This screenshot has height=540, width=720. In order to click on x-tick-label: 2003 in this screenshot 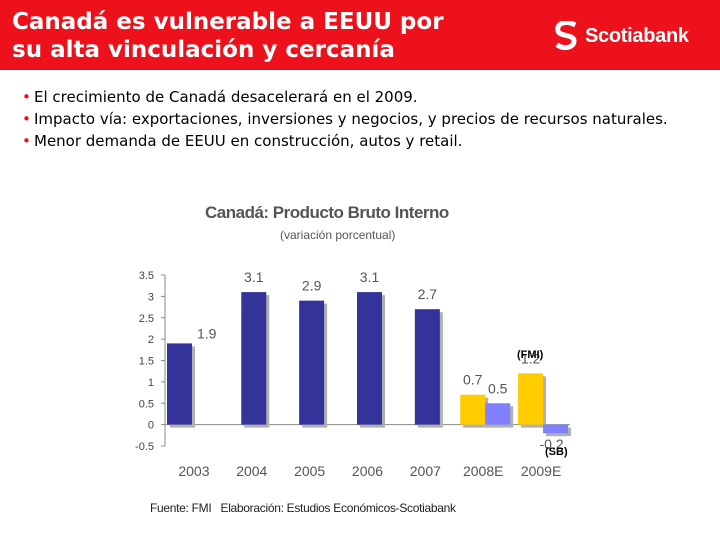, I will do `click(193, 471)`.